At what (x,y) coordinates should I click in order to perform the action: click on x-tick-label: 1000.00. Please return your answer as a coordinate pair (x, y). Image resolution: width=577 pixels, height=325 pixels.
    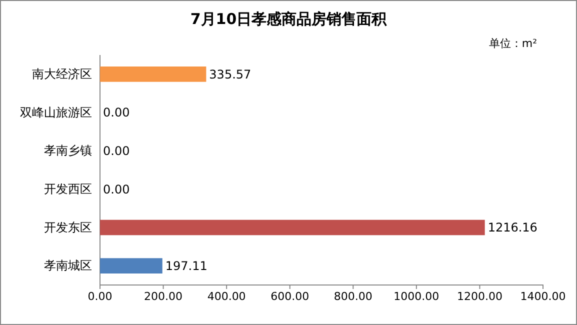
    Looking at the image, I should click on (417, 296).